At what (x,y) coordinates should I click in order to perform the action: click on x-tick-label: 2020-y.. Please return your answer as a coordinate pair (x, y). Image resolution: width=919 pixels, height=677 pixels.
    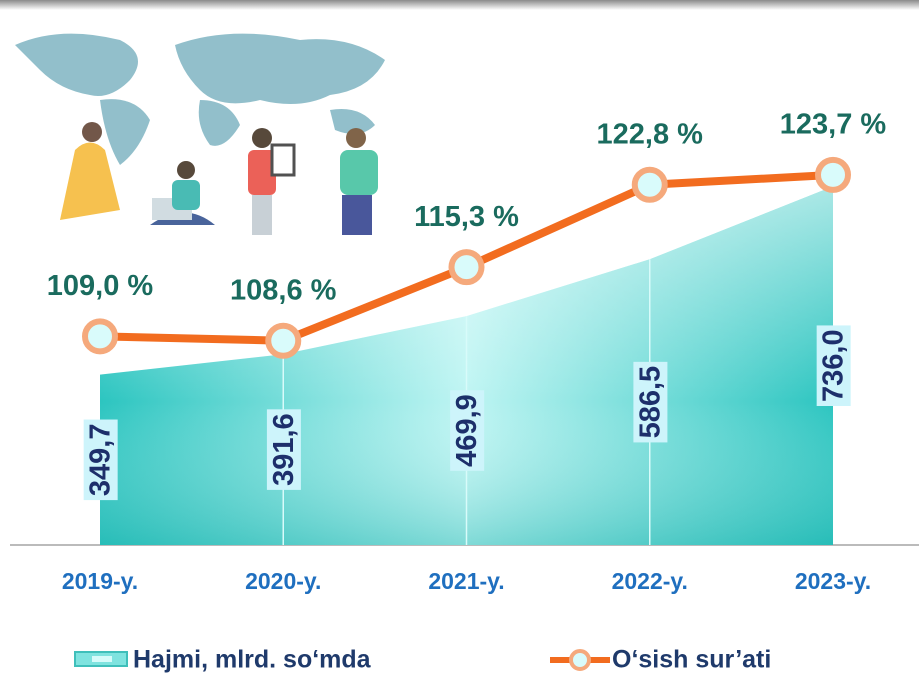
    Looking at the image, I should click on (283, 581).